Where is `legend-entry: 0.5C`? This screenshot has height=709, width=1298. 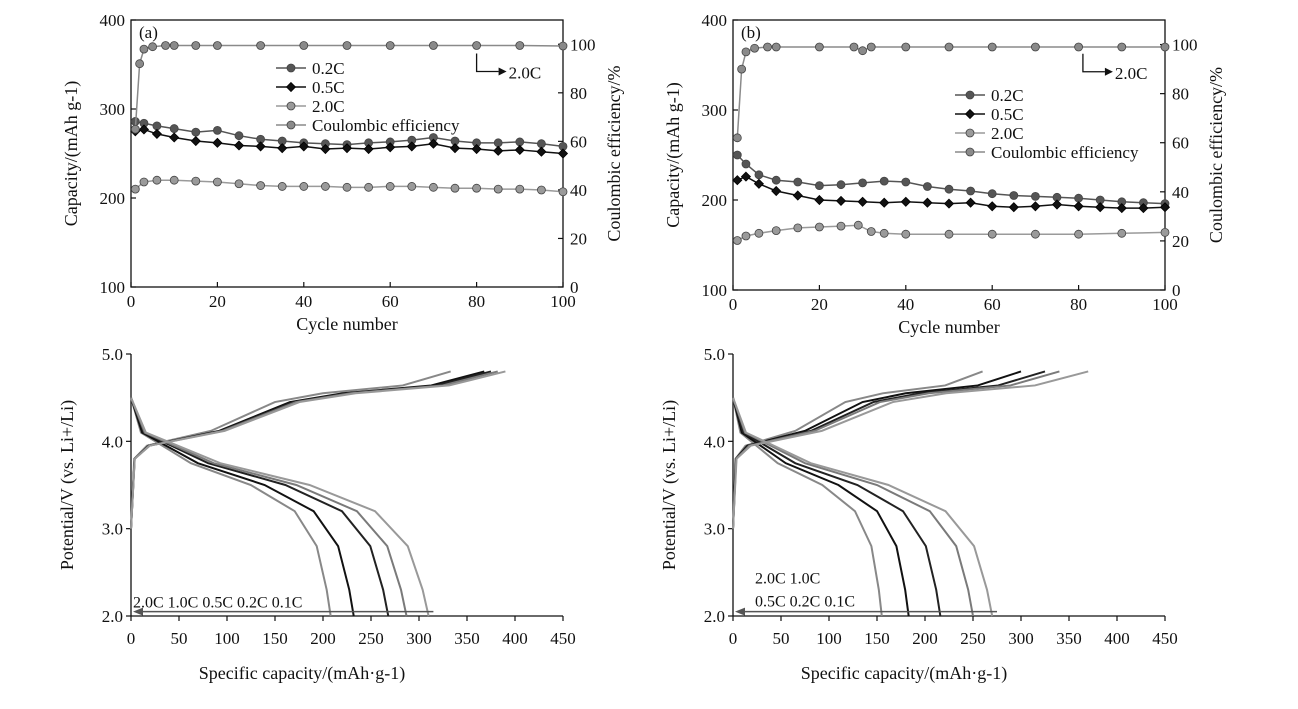
legend-entry: 0.5C is located at coordinates (328, 87).